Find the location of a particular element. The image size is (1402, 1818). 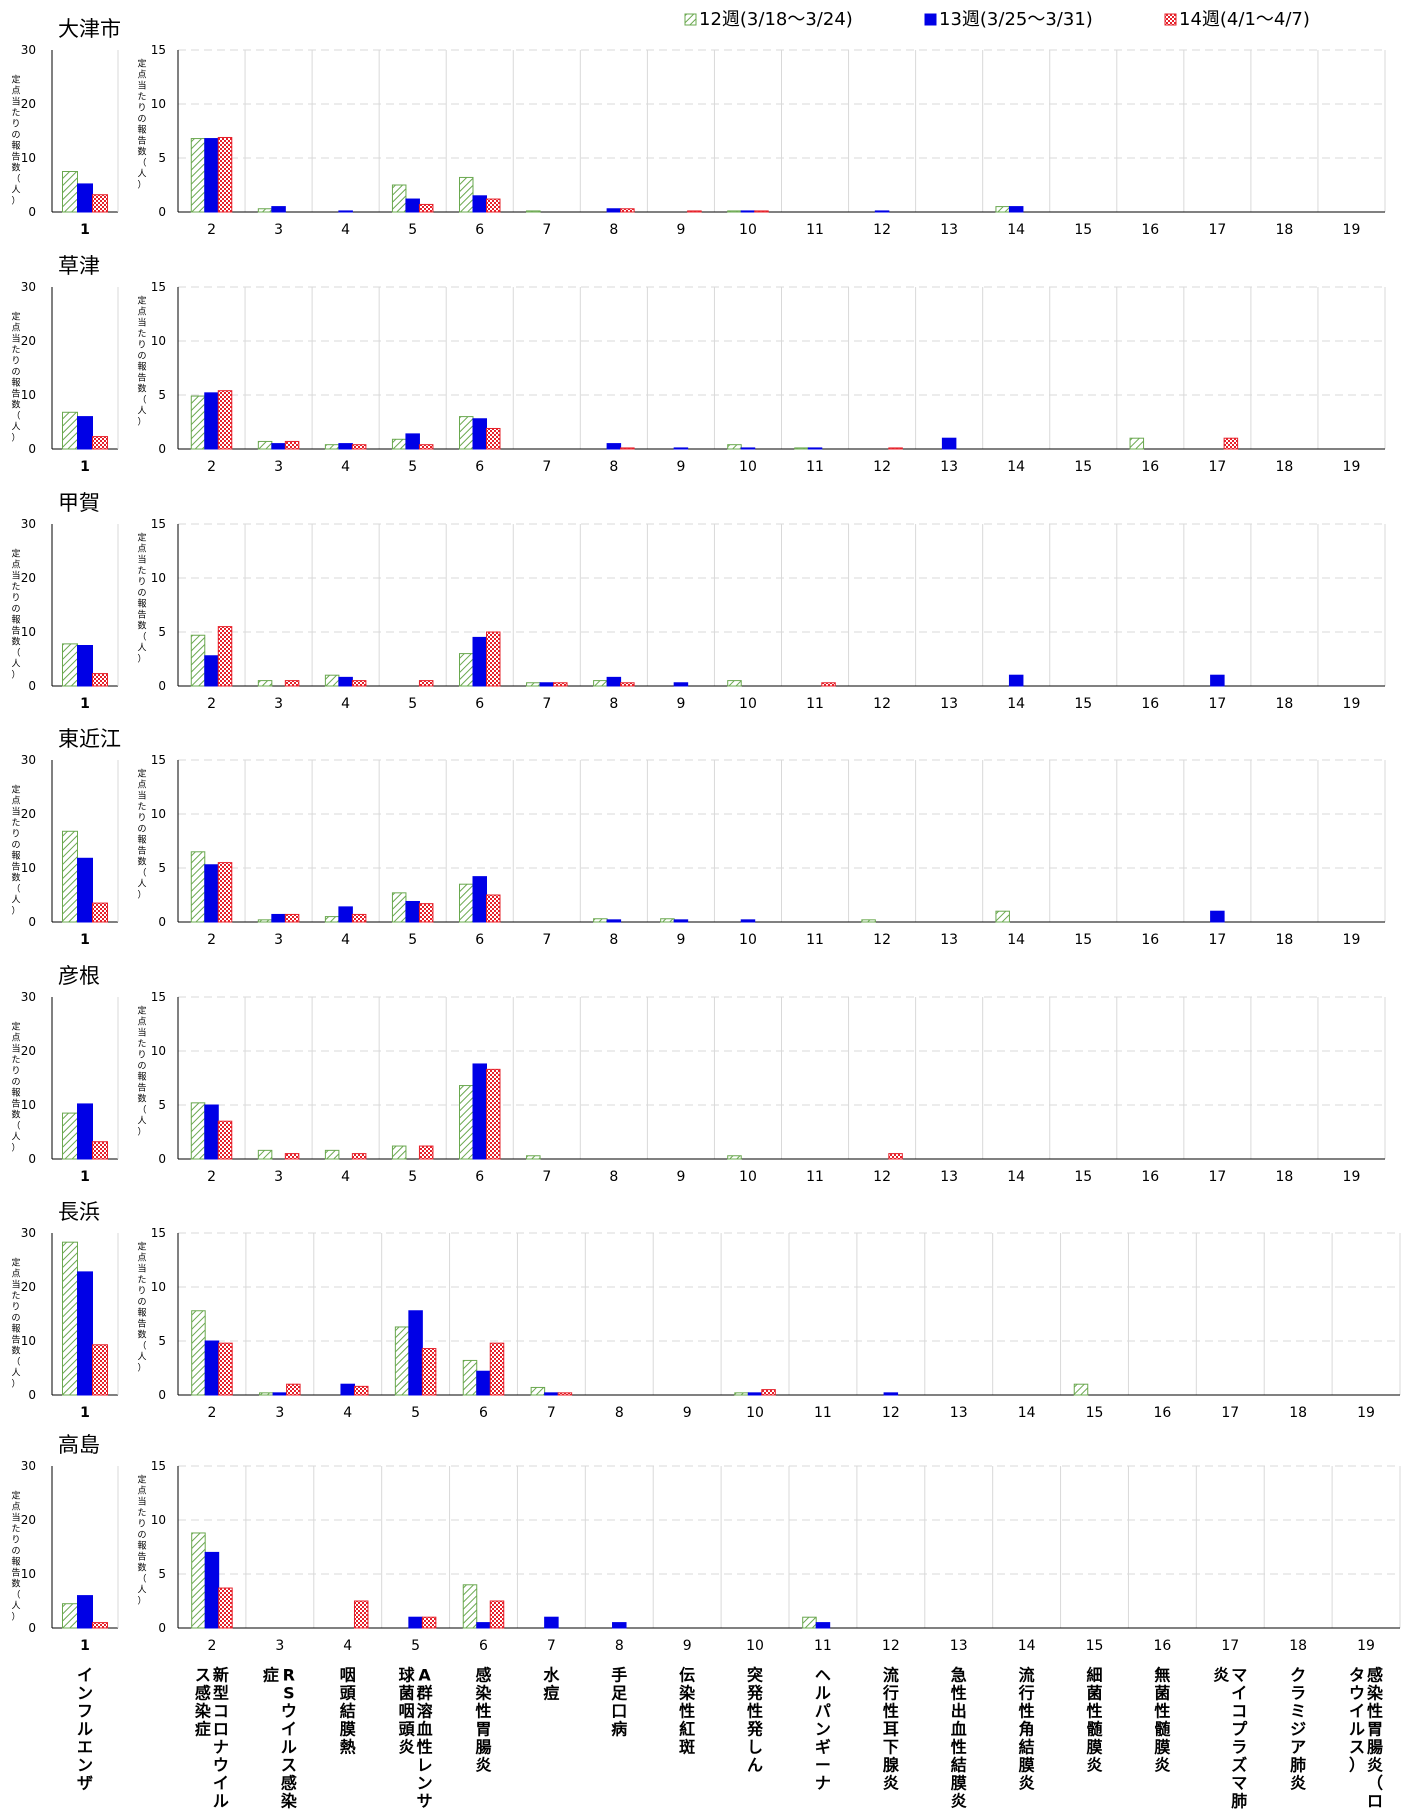

disease-name-char: 痘 is located at coordinates (551, 1693).